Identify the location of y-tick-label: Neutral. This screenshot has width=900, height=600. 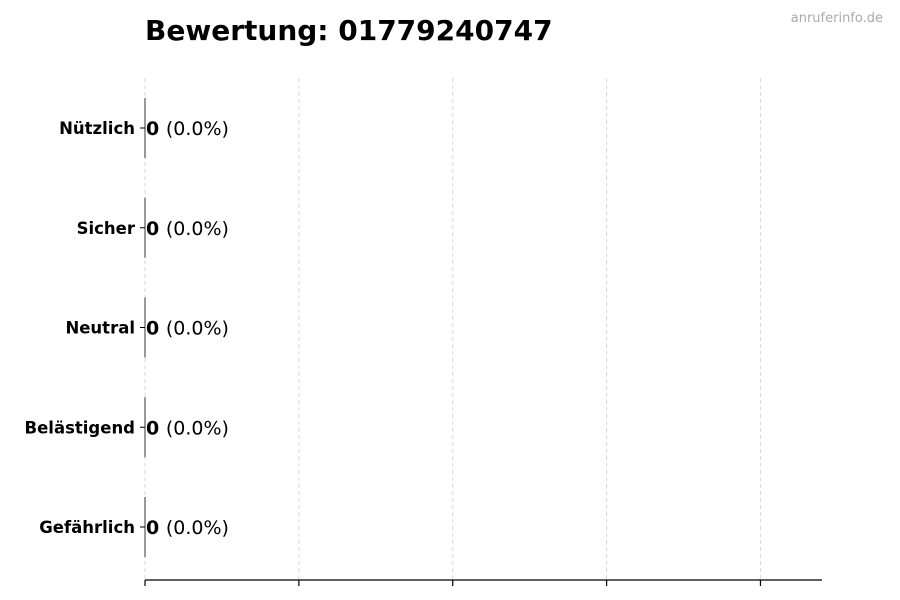
(100, 328).